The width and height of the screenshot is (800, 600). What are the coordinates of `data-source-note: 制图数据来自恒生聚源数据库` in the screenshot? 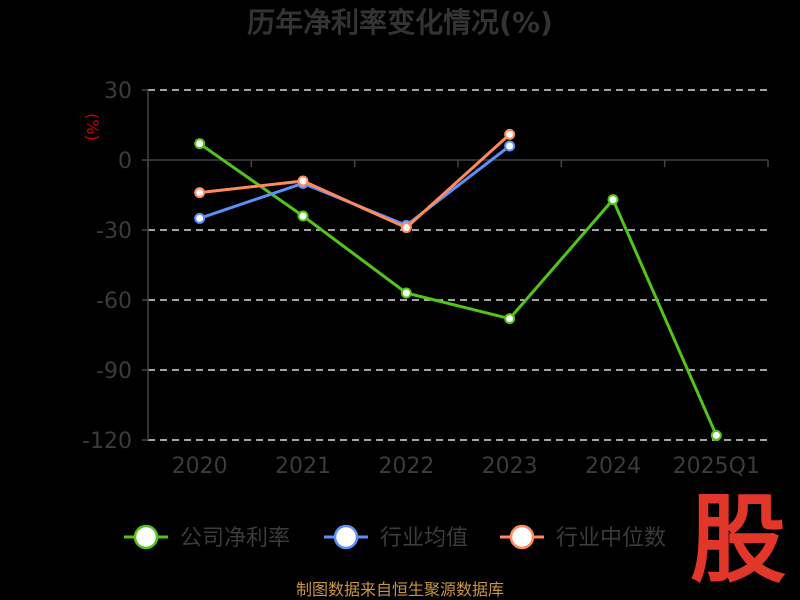 It's located at (400, 589).